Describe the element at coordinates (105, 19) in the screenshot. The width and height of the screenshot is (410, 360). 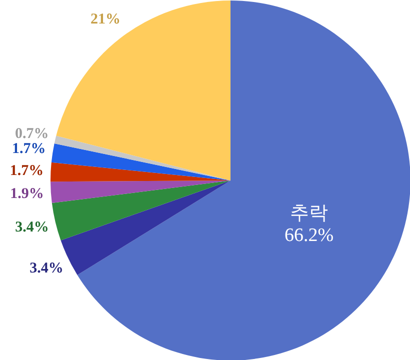
I see `data-label: 21%` at that location.